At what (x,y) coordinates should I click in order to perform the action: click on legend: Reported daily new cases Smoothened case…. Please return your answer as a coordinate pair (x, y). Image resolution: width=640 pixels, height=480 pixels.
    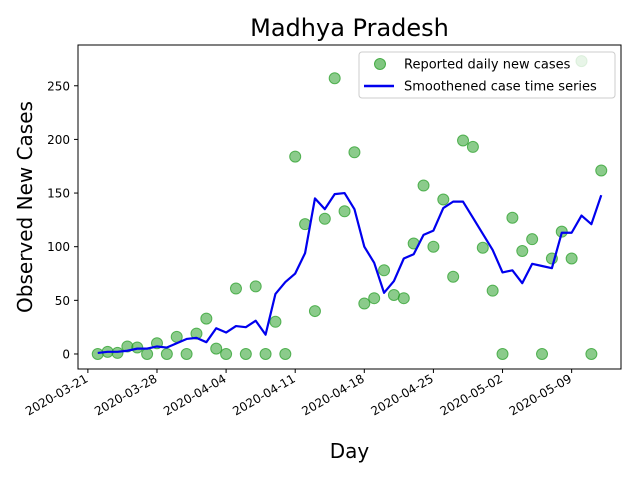
    Looking at the image, I should click on (487, 75).